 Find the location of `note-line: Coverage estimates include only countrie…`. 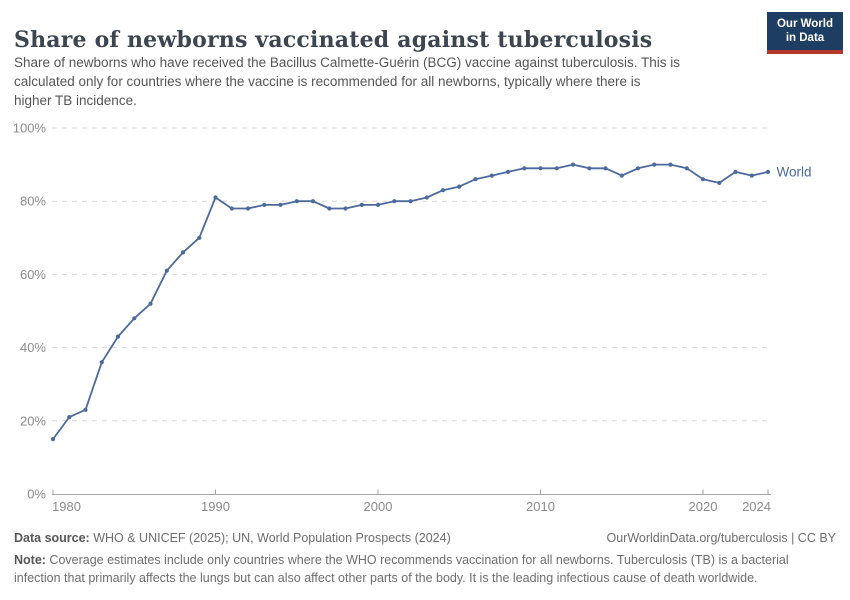

note-line: Coverage estimates include only countrie… is located at coordinates (417, 560).